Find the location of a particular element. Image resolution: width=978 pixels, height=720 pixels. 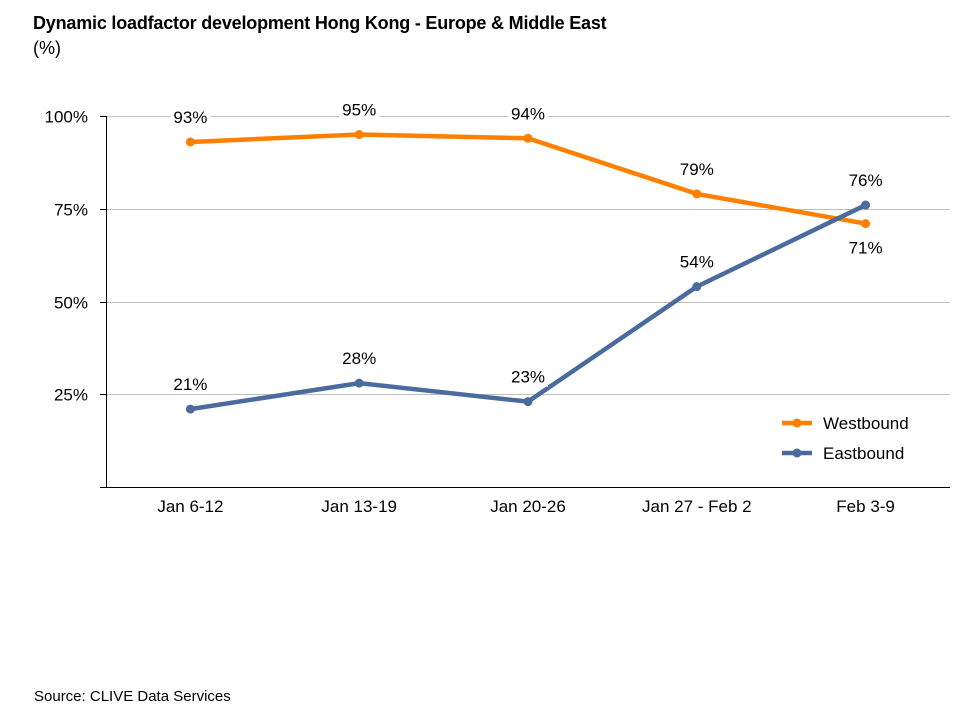

eastbound-data-label-group: 23% is located at coordinates (528, 376).